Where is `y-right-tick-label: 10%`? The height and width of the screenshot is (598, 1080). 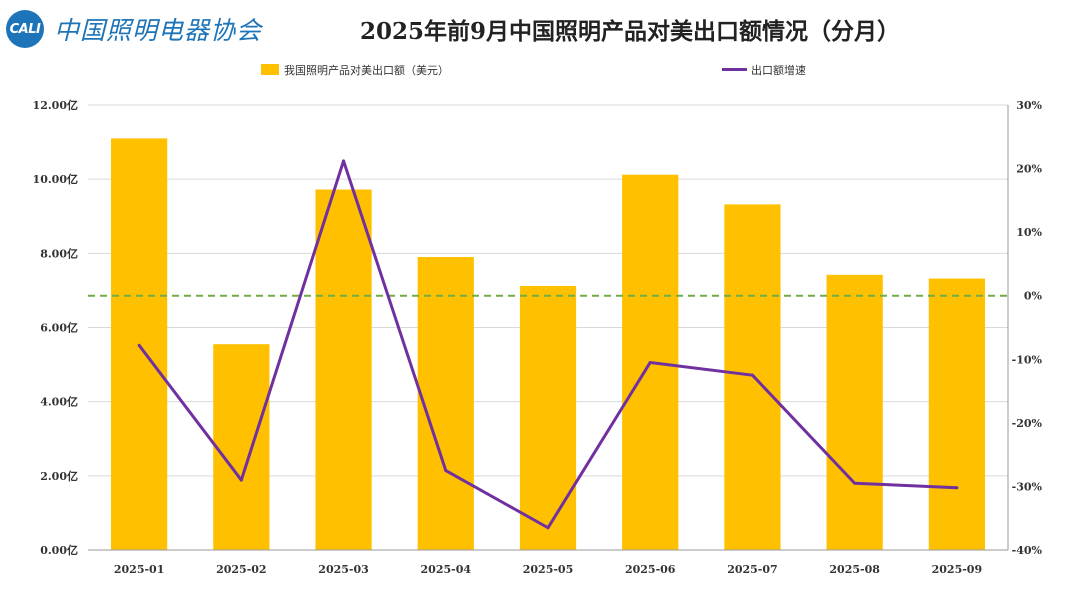
y-right-tick-label: 10% is located at coordinates (1029, 232).